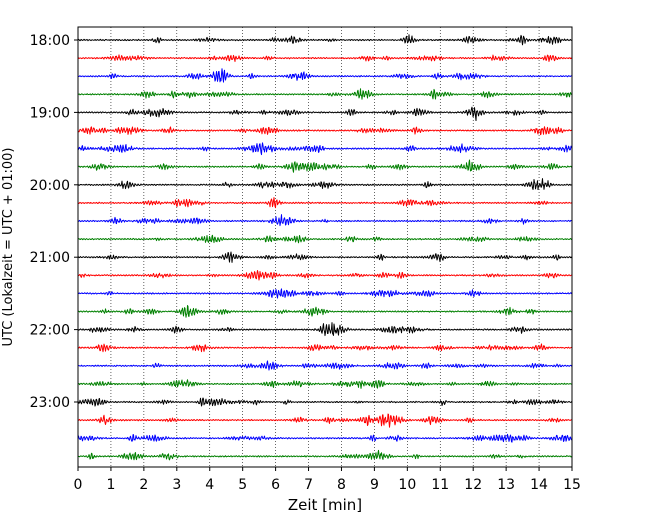  What do you see at coordinates (50, 113) in the screenshot?
I see `y-tick-label: 19:00` at bounding box center [50, 113].